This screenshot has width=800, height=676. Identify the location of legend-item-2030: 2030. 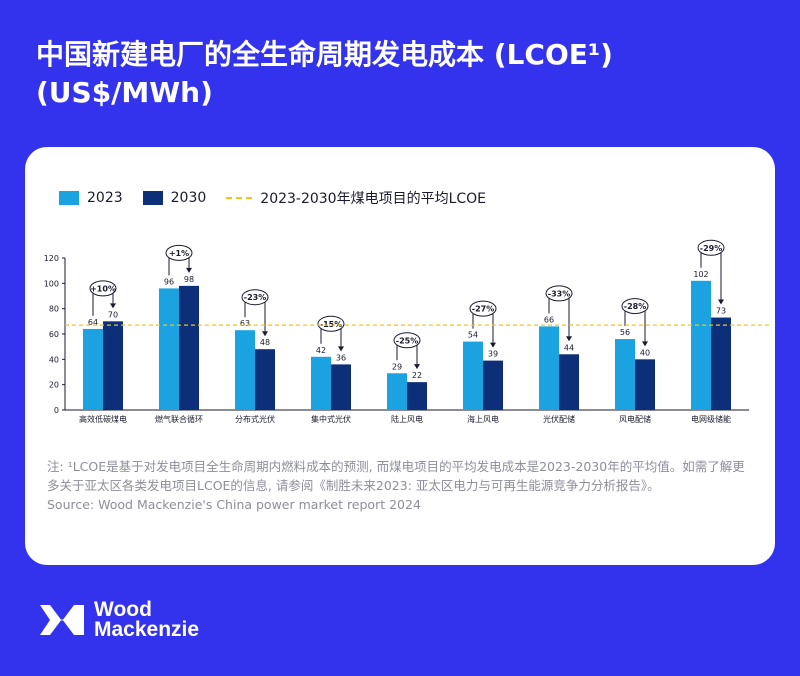
(174, 198).